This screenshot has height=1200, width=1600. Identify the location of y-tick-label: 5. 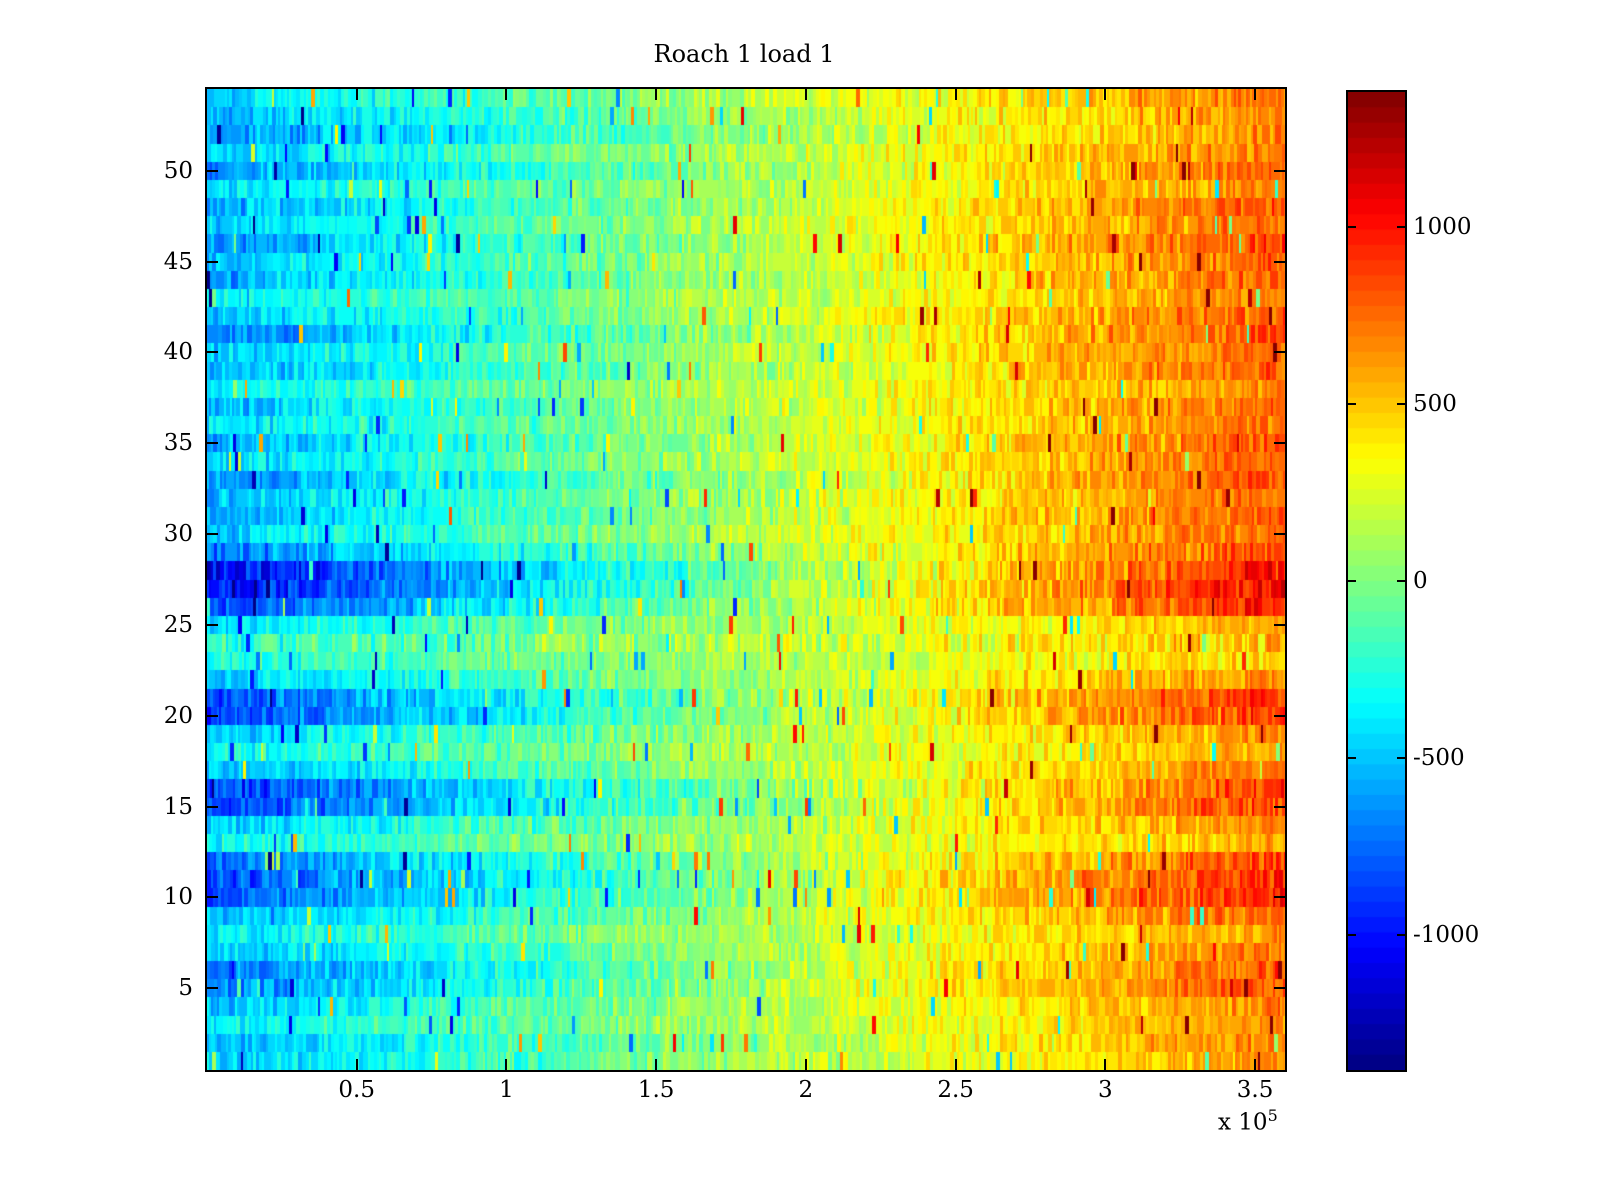
(185, 988).